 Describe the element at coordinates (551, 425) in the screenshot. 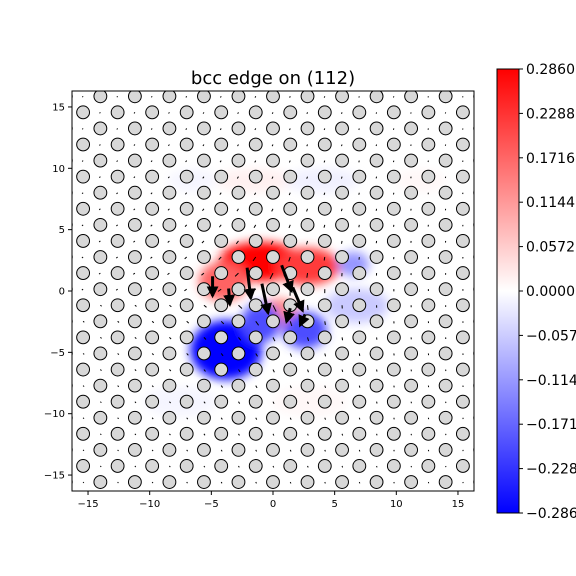

I see `colorbar-tick-label: −0.1716` at that location.